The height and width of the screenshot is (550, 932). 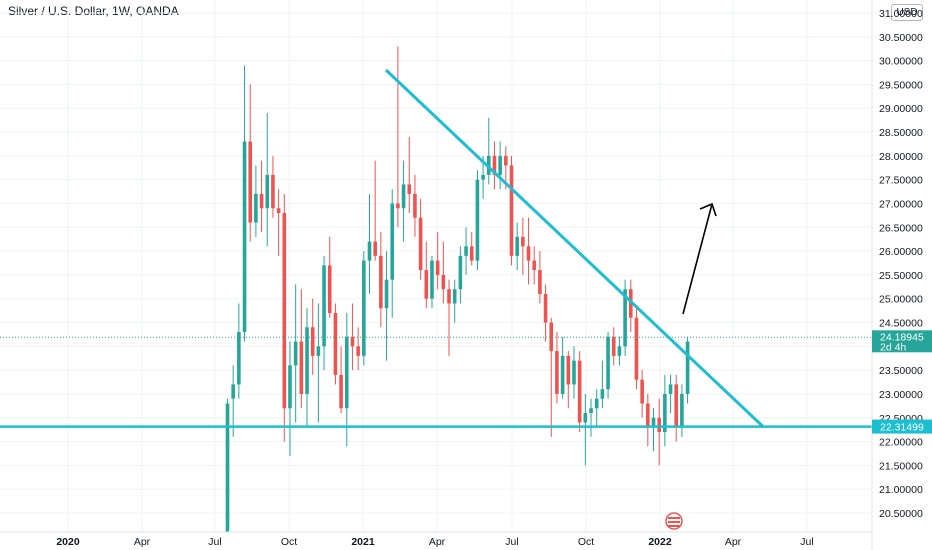 What do you see at coordinates (901, 62) in the screenshot?
I see `price-tick-label: 30.00000` at bounding box center [901, 62].